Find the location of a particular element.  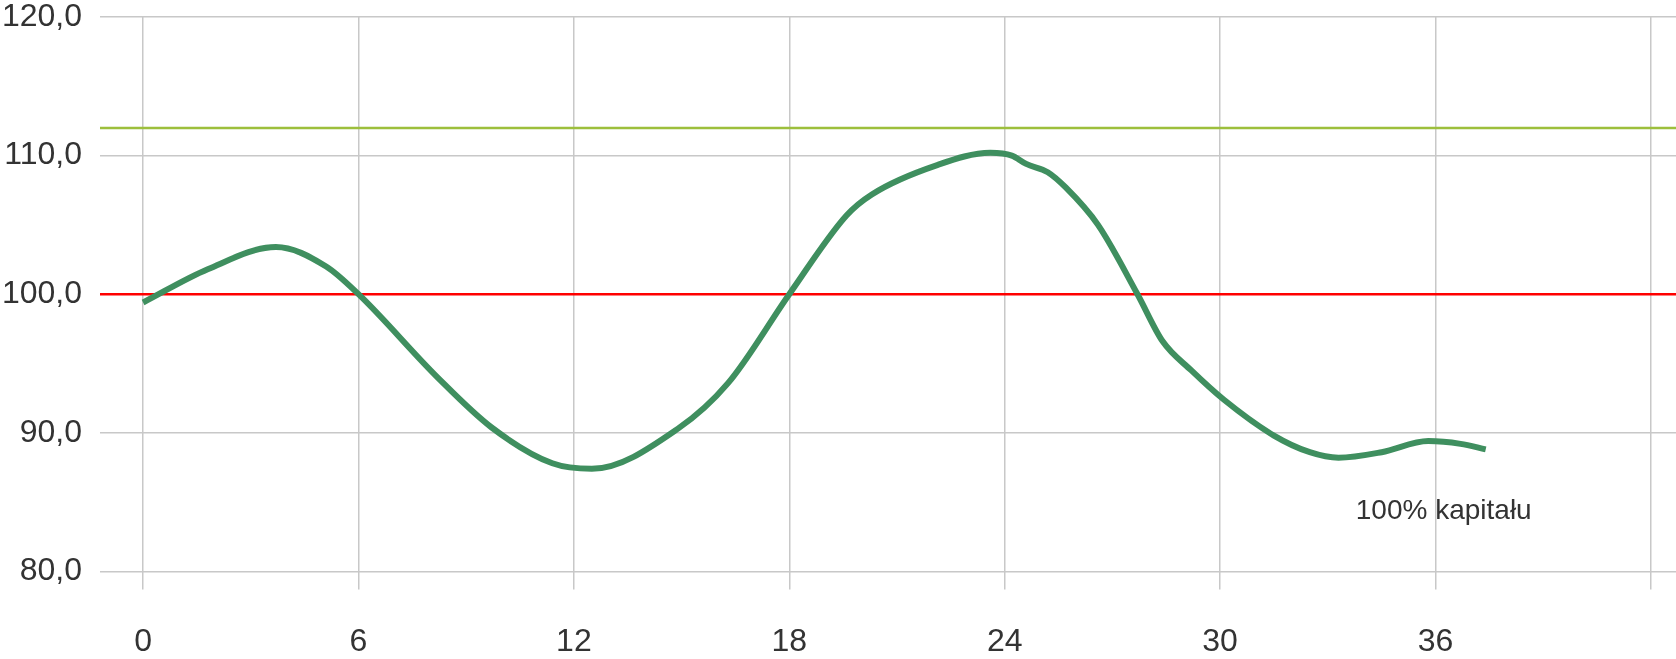

series-label: 100% kapitału is located at coordinates (1443, 510).